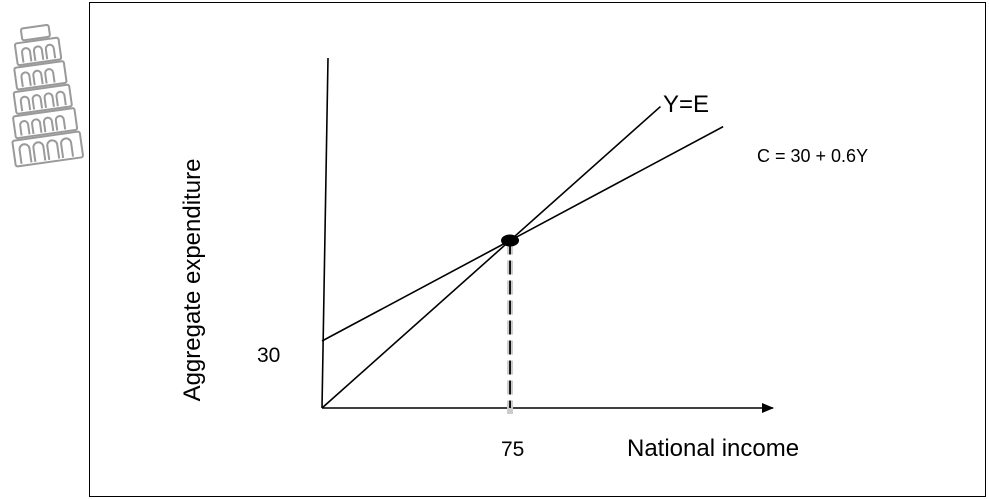 This screenshot has height=499, width=989. I want to click on x-tick-label: 75, so click(513, 449).